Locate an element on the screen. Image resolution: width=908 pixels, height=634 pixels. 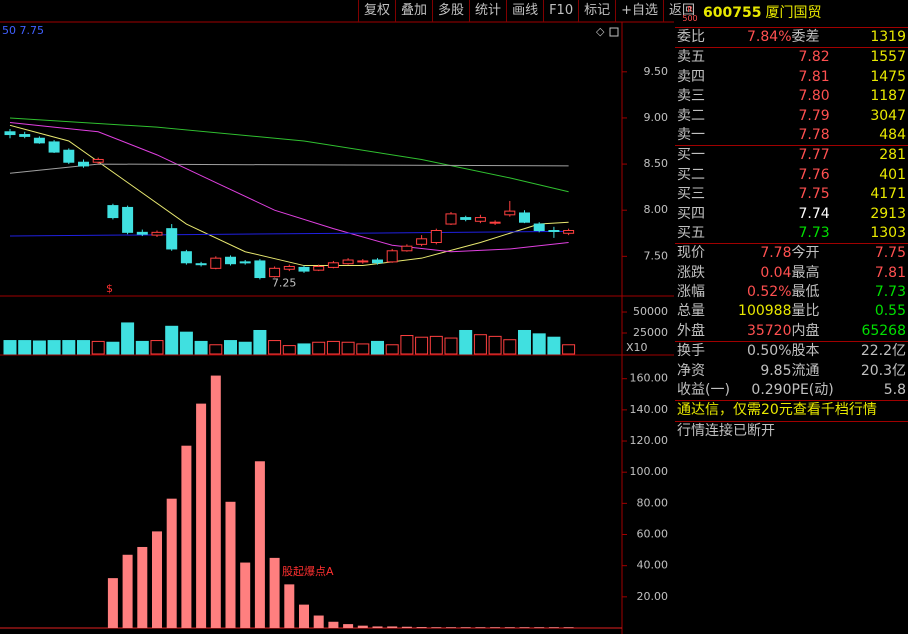
toolbar-button: 返回 is located at coordinates (681, 11).